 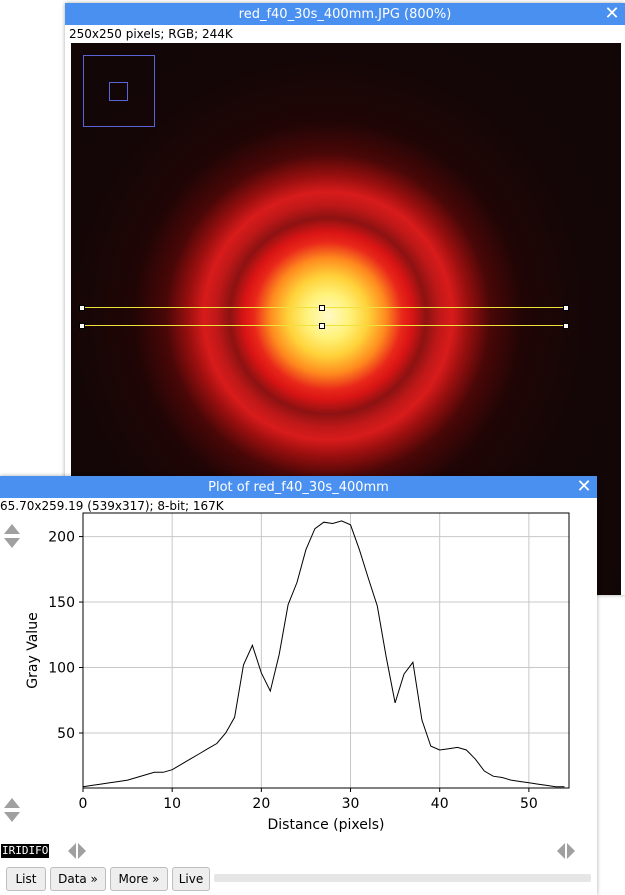 What do you see at coordinates (172, 804) in the screenshot?
I see `x-tick-label: 10` at bounding box center [172, 804].